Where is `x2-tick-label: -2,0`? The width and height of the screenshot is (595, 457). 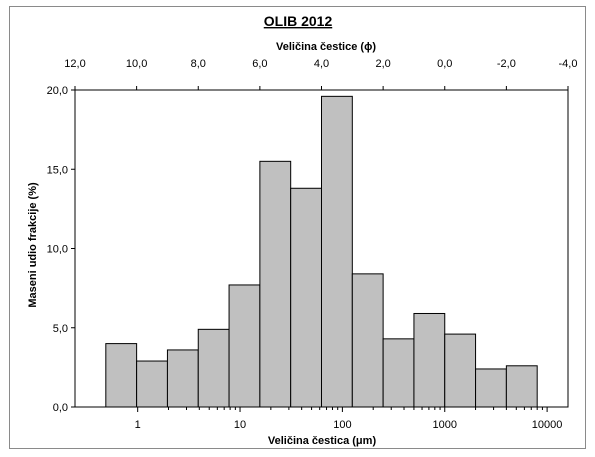
x2-tick-label: -2,0 is located at coordinates (506, 64).